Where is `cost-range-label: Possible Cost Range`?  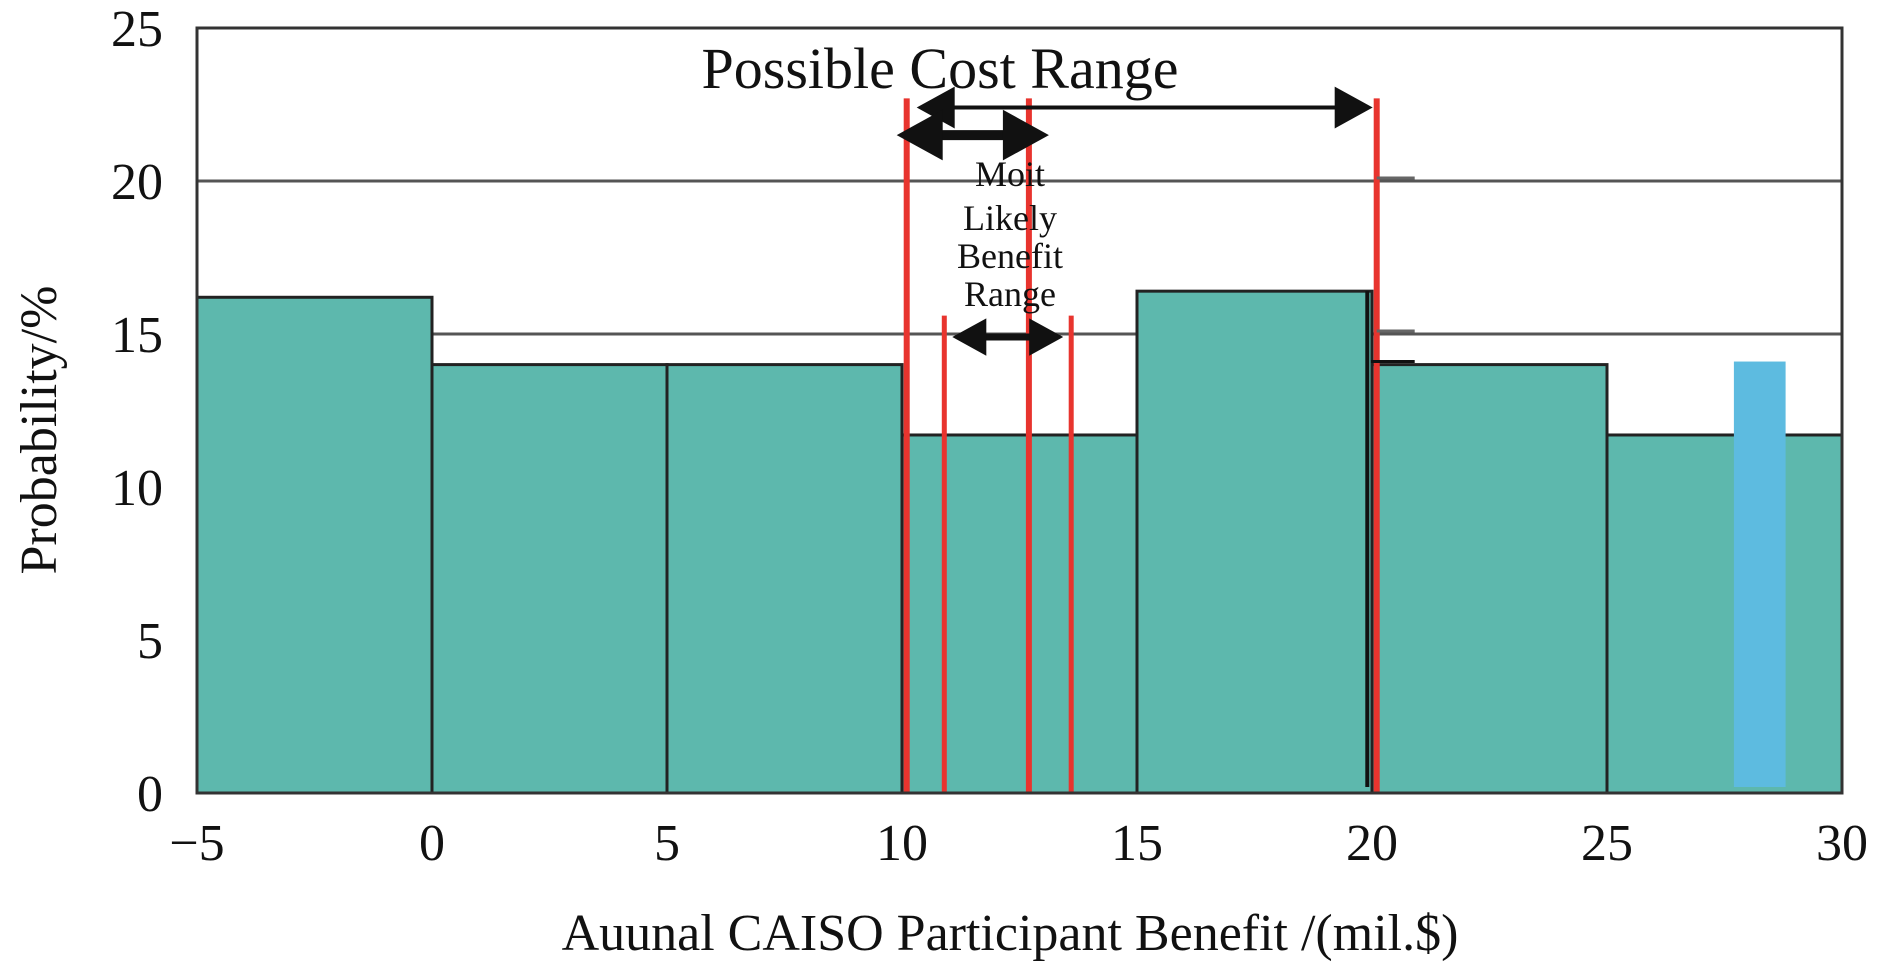 cost-range-label: Possible Cost Range is located at coordinates (940, 68).